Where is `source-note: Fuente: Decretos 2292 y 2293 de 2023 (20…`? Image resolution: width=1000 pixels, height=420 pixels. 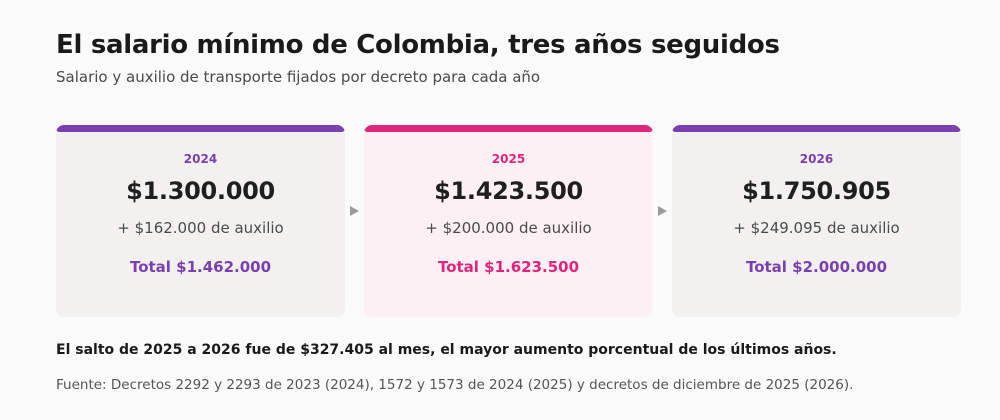
source-note: Fuente: Decretos 2292 y 2293 de 2023 (20… is located at coordinates (455, 385).